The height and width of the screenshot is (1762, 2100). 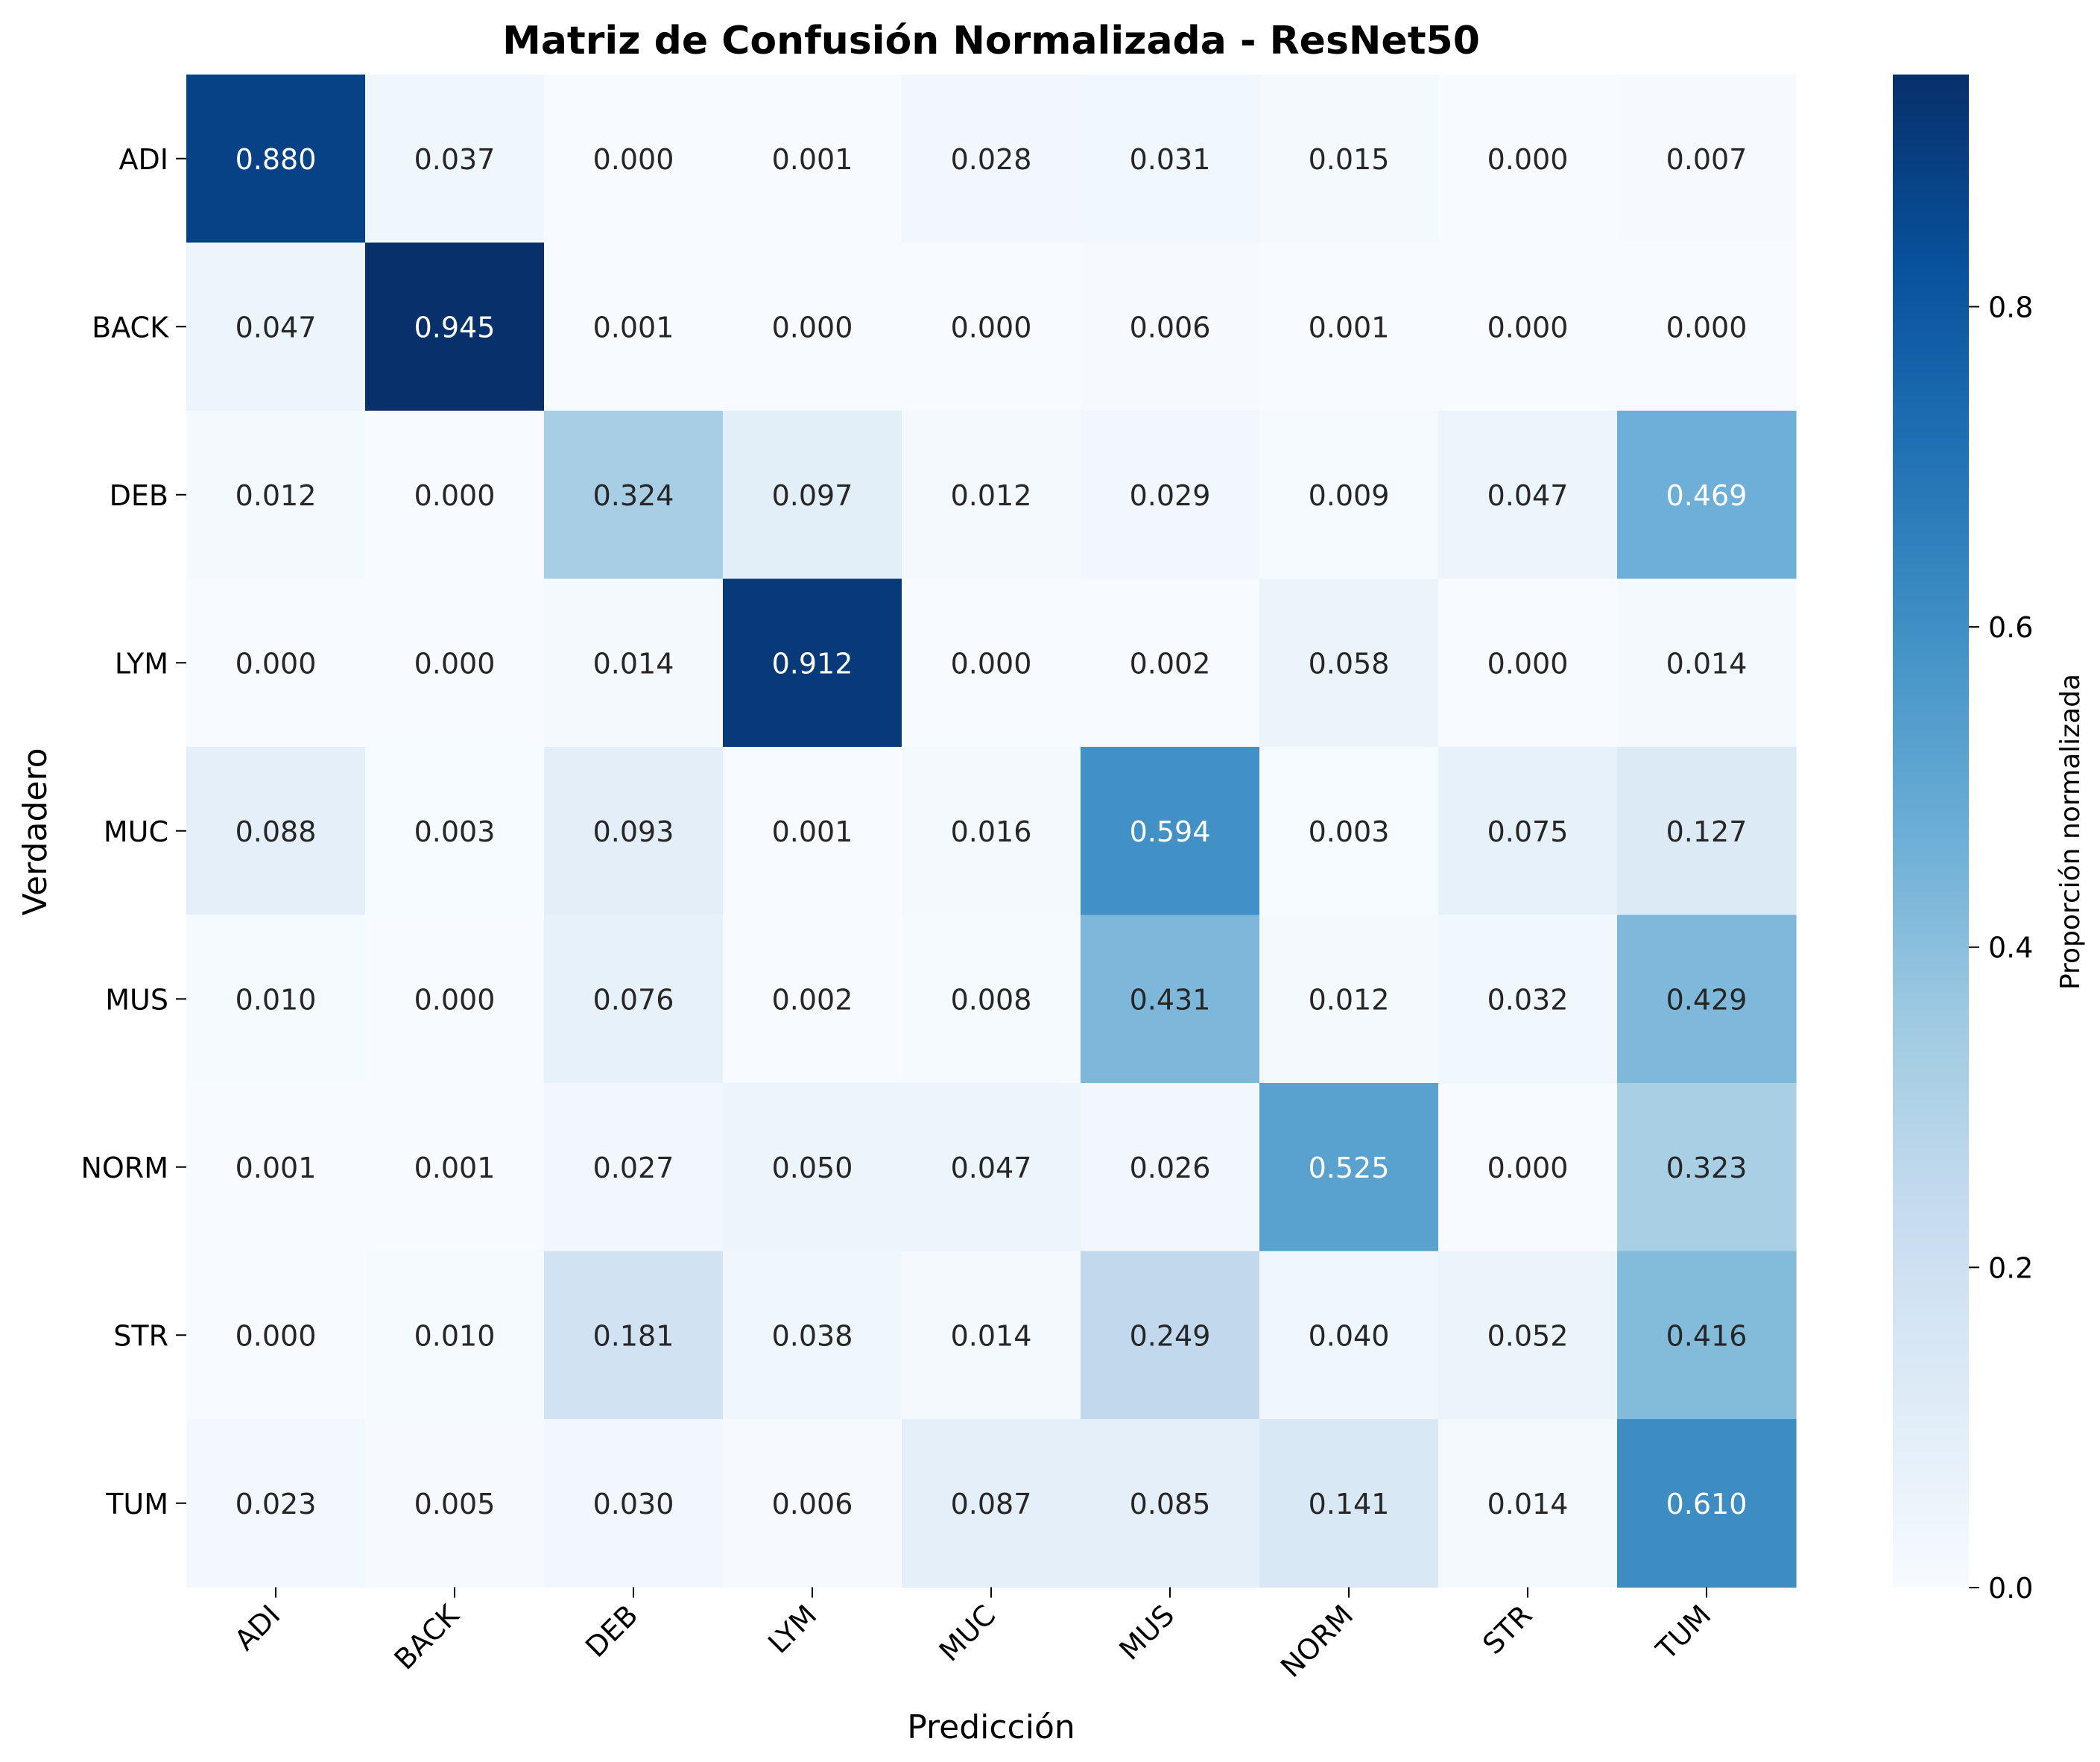 I want to click on cell-value-label: 0.085, so click(x=1170, y=1504).